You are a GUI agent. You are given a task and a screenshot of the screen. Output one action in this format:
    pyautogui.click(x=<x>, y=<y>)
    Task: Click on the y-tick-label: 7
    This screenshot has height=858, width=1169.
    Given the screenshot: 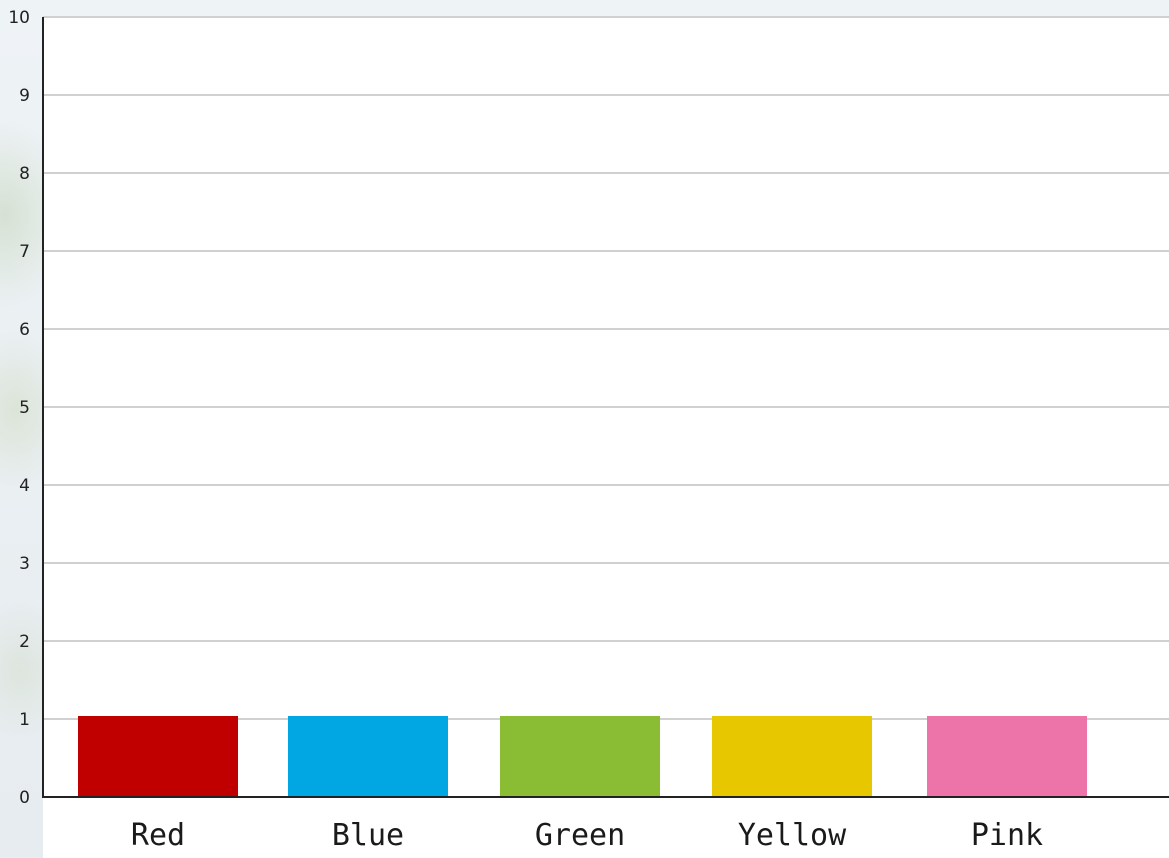 What is the action you would take?
    pyautogui.click(x=24, y=252)
    